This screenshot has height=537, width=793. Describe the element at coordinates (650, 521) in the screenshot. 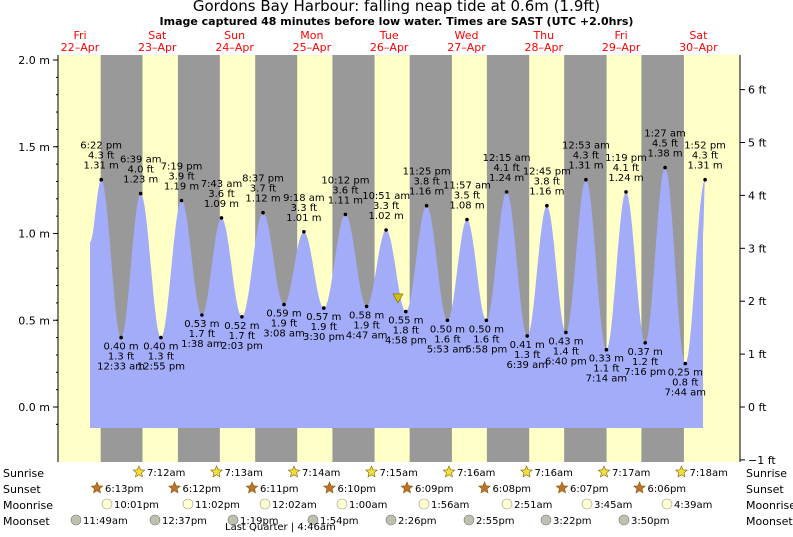

I see `moonset-time: 3:50pm` at that location.